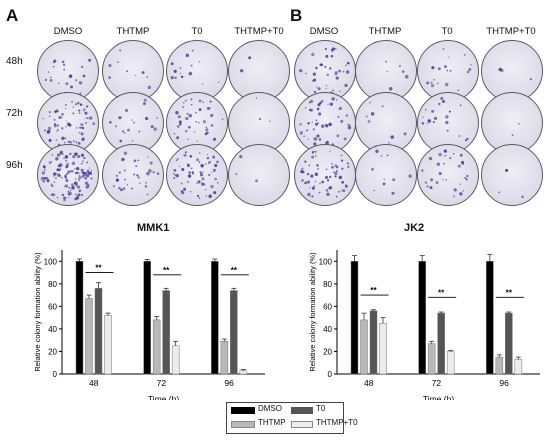 Image resolution: width=550 pixels, height=440 pixels. What do you see at coordinates (197, 71) in the screenshot?
I see `colony-dish-a-r1-c3` at bounding box center [197, 71].